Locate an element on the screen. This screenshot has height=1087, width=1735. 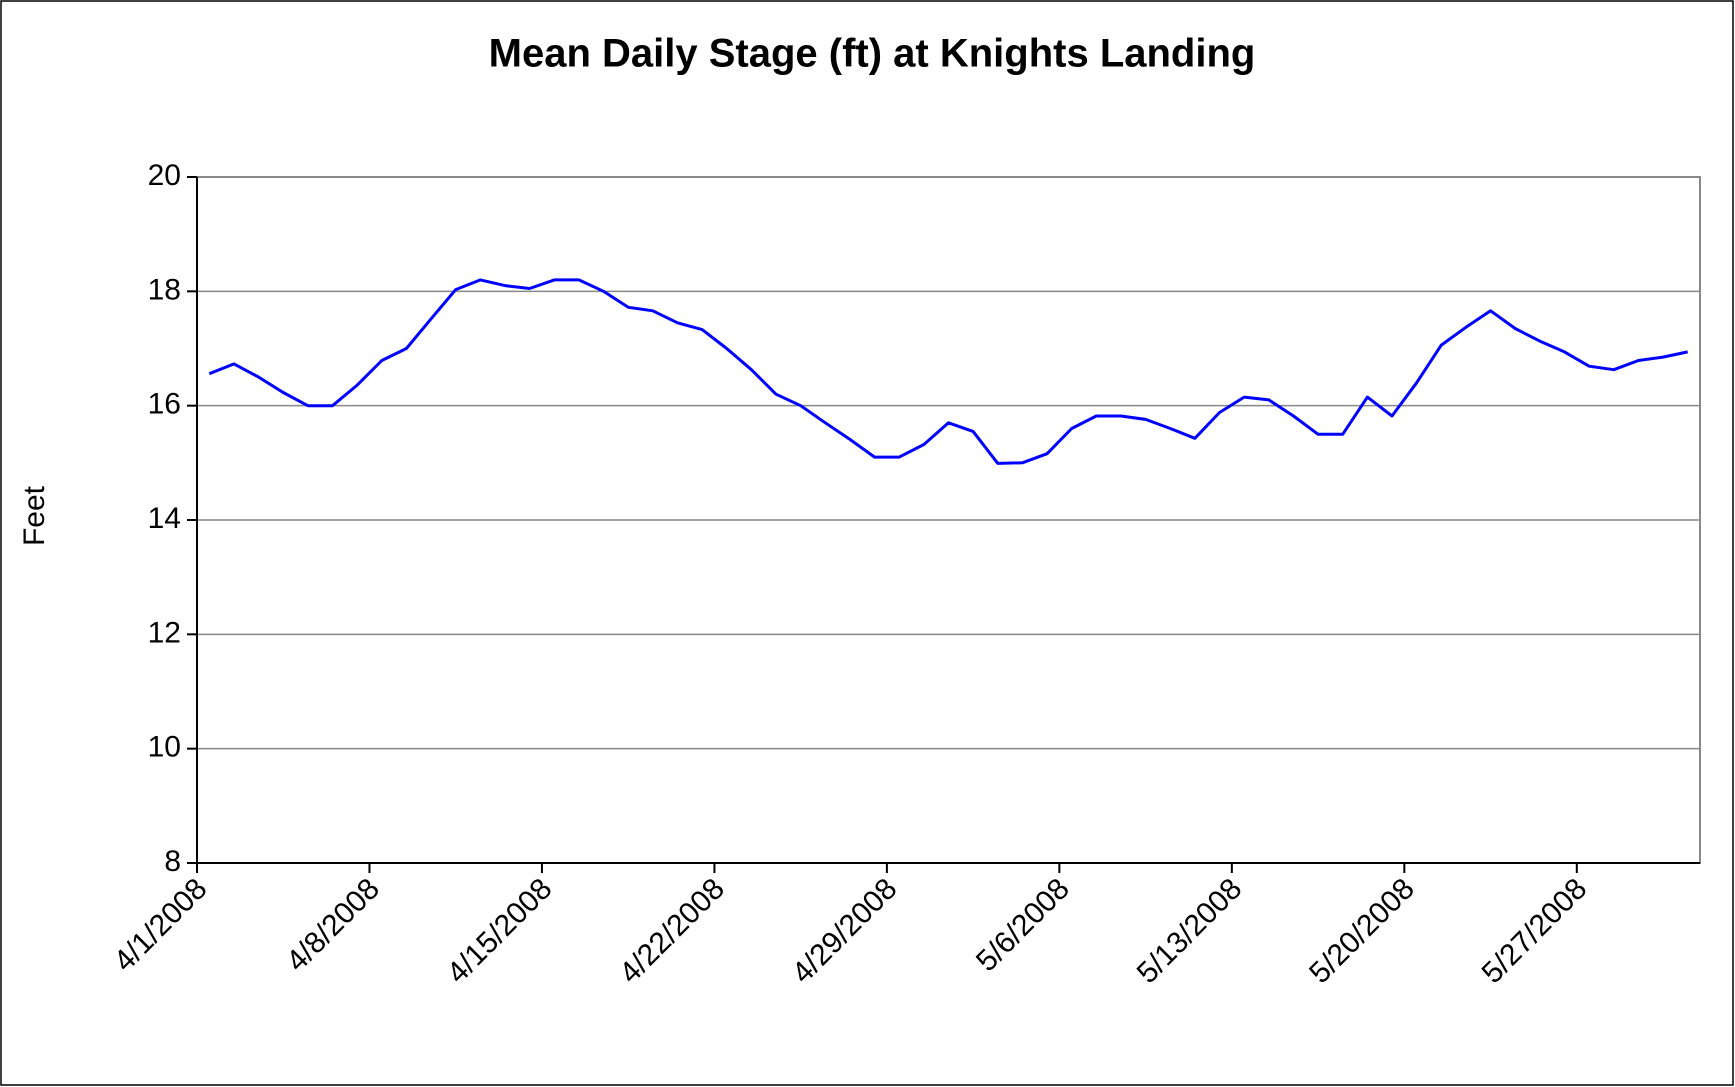
y-tick-label: 8 is located at coordinates (172, 861).